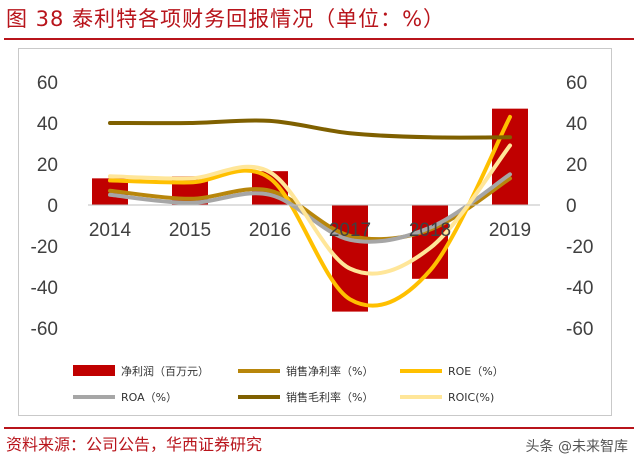 The image size is (640, 471). I want to click on y-axis-left-tick-label: -60, so click(44, 329).